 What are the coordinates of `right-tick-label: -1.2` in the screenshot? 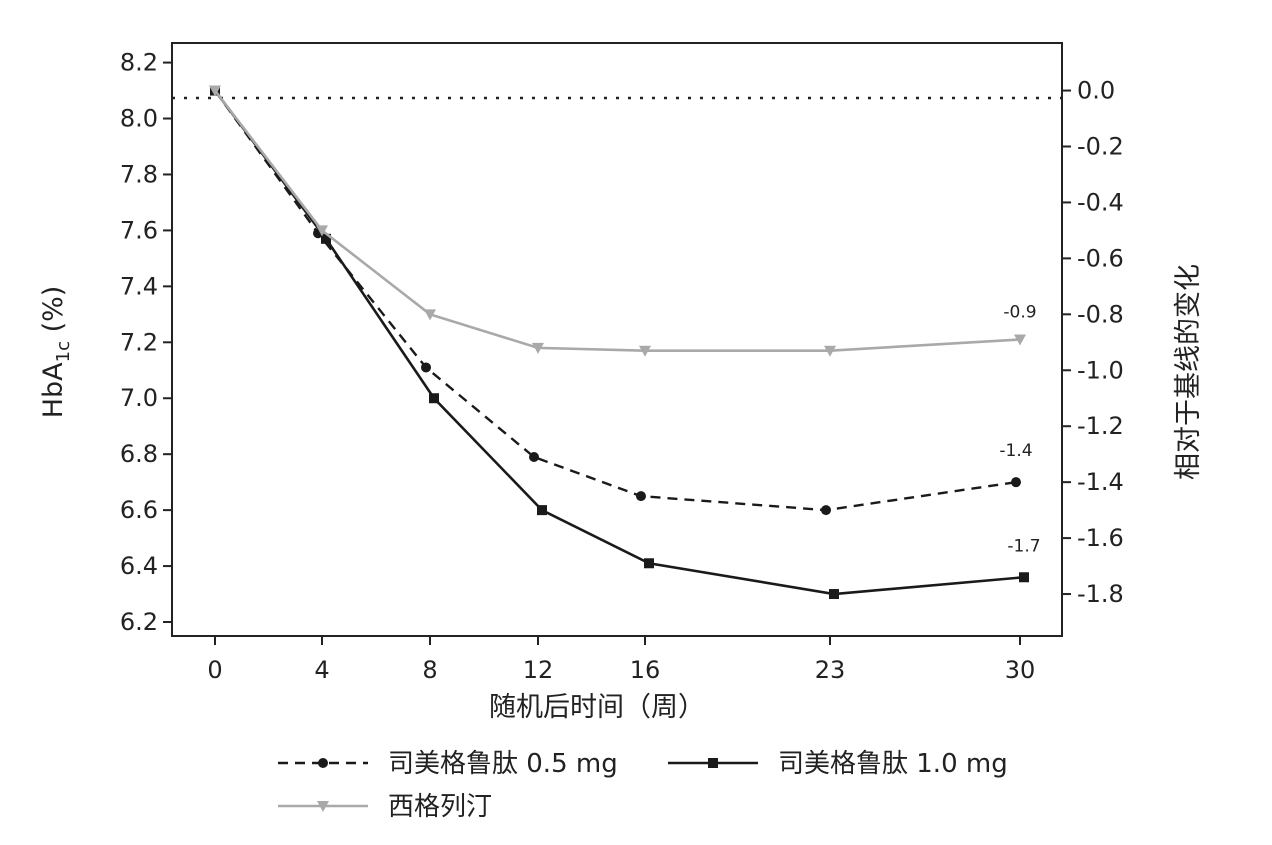 It's located at (1100, 426).